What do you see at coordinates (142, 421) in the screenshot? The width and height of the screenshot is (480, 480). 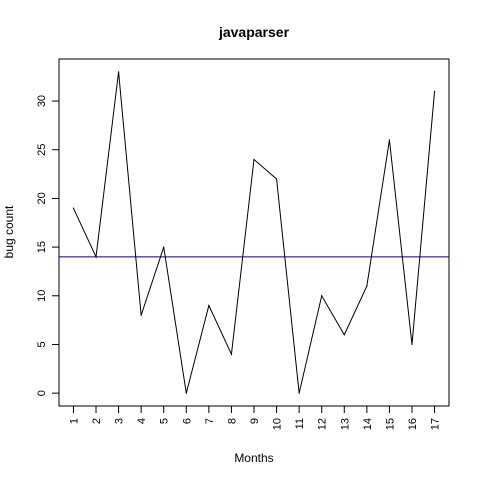 I see `x-tick-label: 4` at bounding box center [142, 421].